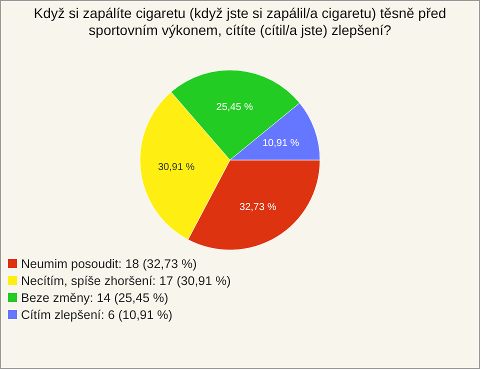  I want to click on data-label: 30,91 %, so click(176, 168).